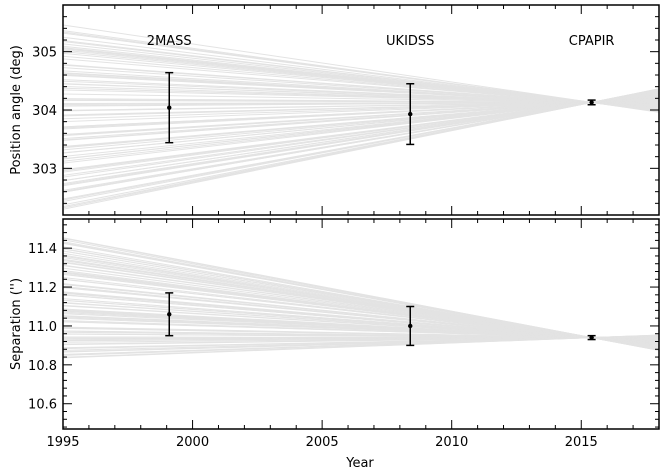  Describe the element at coordinates (451, 442) in the screenshot. I see `x-tick-label: 2010` at that location.